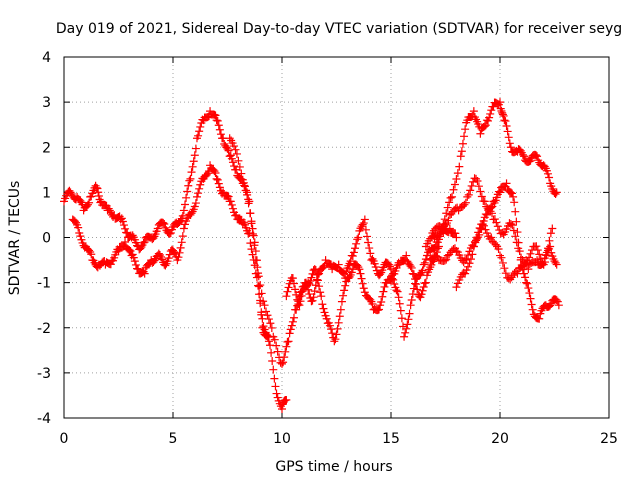 The image size is (640, 480). I want to click on y-tick-label: 4, so click(46, 58).